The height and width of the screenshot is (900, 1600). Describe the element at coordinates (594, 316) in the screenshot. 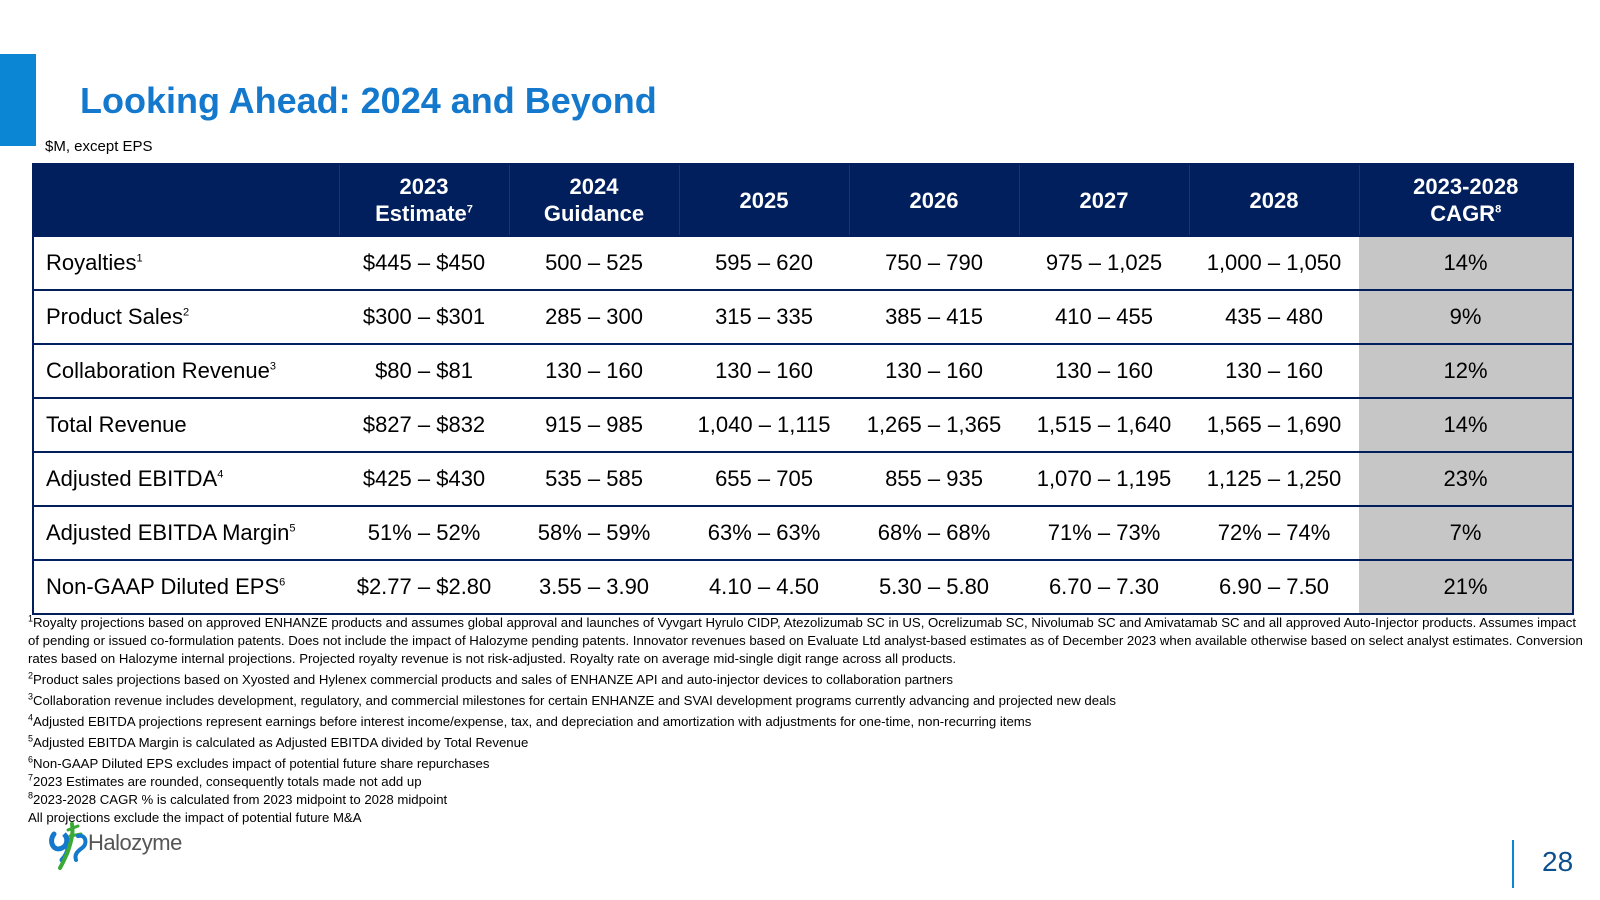

I see `value-cell: 285 – 300` at that location.